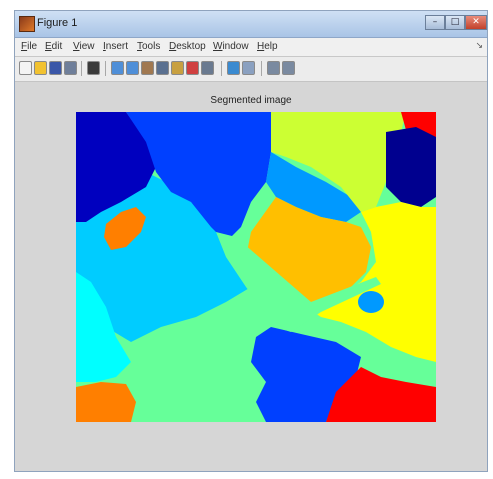  Describe the element at coordinates (298, 282) in the screenshot. I see `segment-mint-strip` at that location.